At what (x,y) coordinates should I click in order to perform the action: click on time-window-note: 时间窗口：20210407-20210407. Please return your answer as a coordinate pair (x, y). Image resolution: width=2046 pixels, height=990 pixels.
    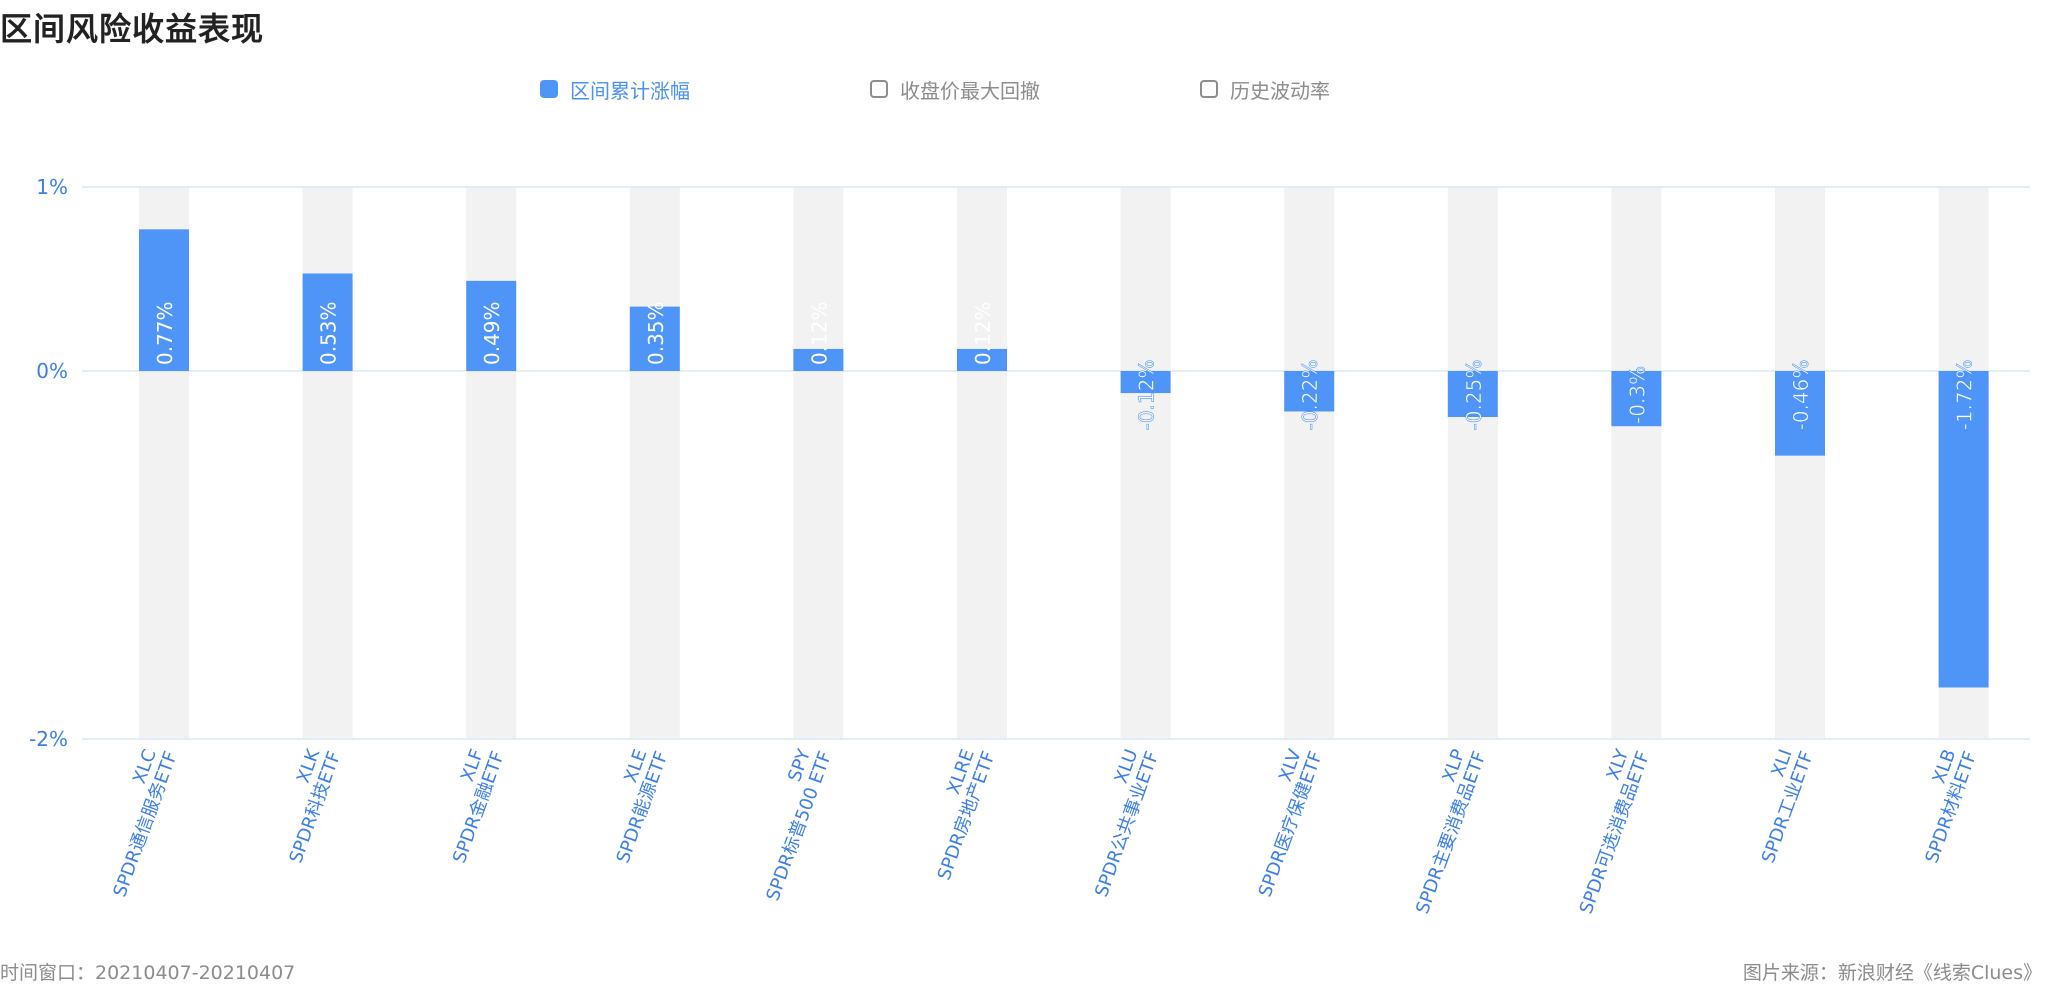
    Looking at the image, I should click on (148, 973).